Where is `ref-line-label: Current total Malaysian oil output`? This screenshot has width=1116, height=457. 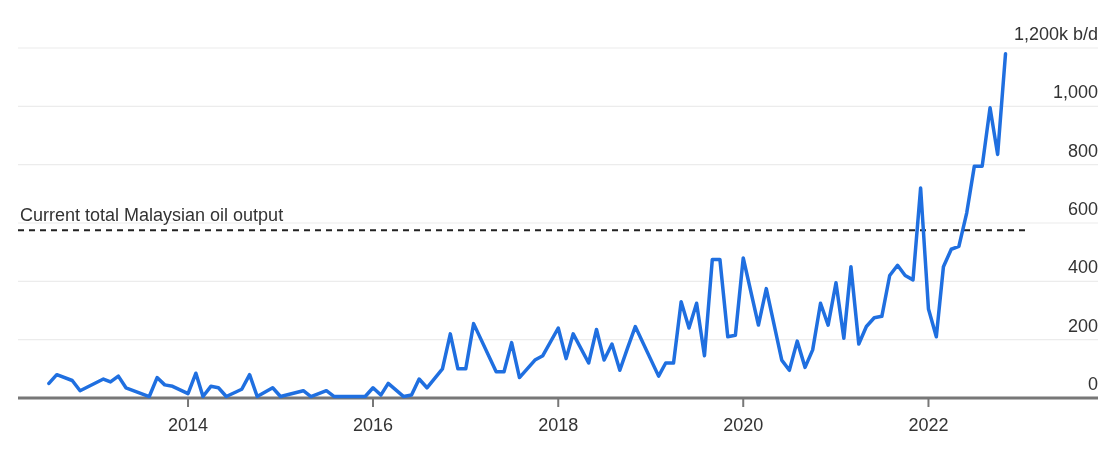 ref-line-label: Current total Malaysian oil output is located at coordinates (152, 215).